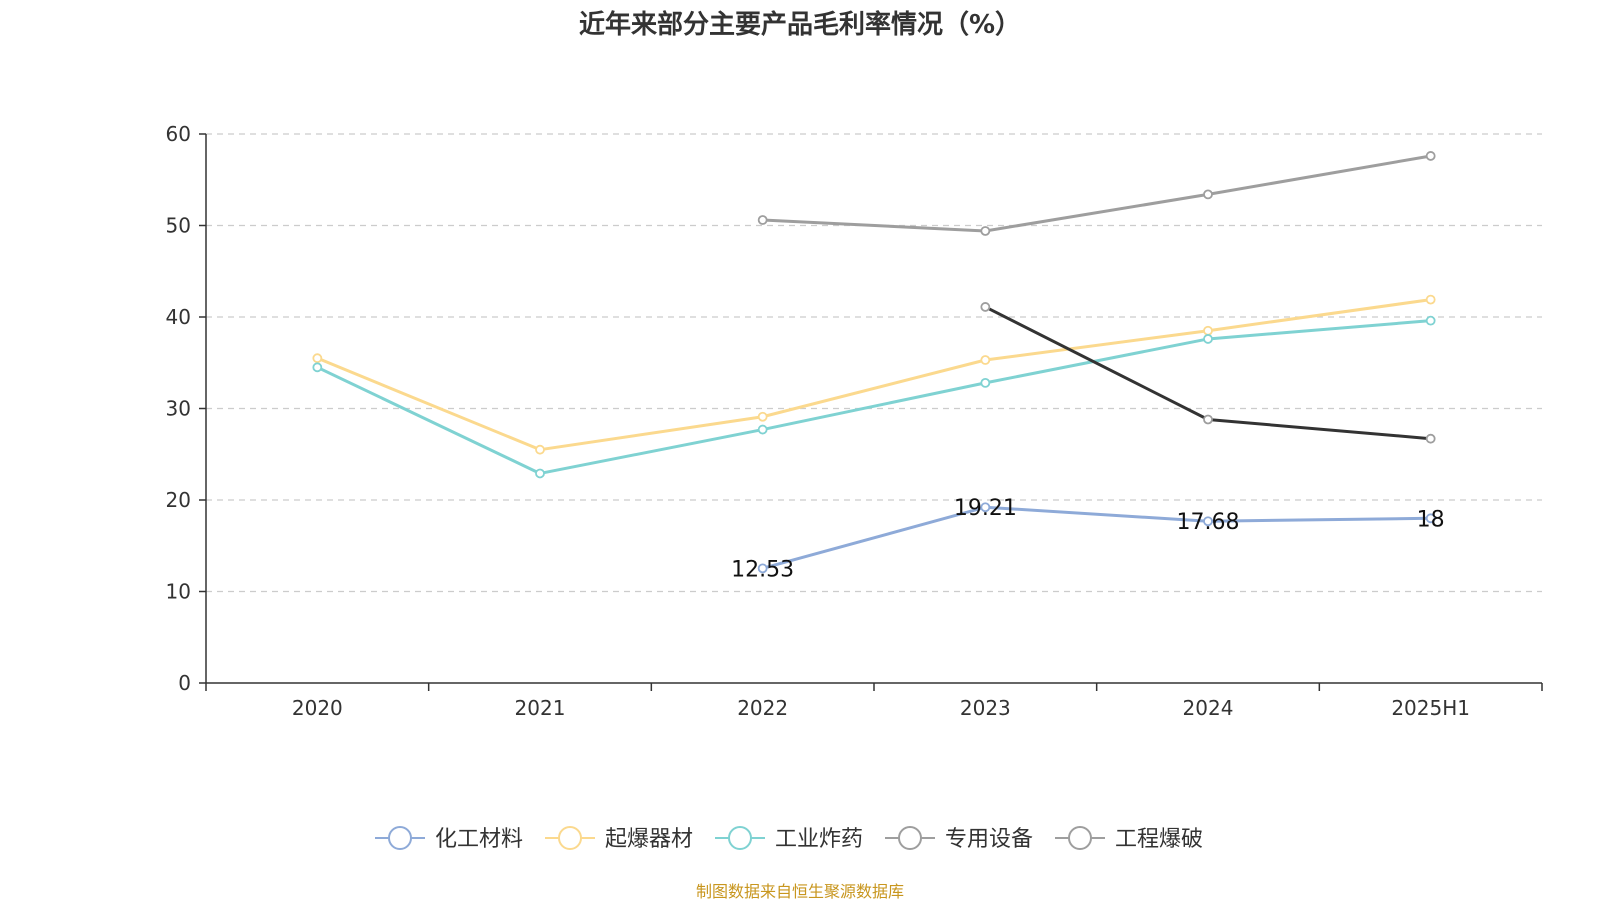 This screenshot has height=900, width=1600. I want to click on series-化工材料, so click(1096, 538).